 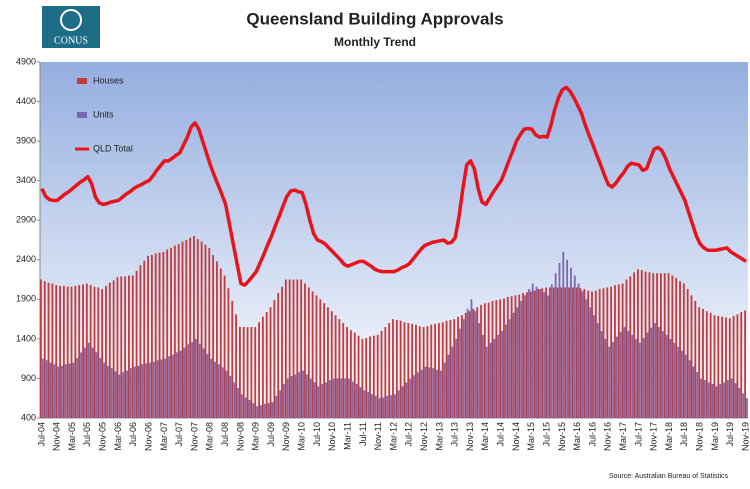 What do you see at coordinates (654, 436) in the screenshot?
I see `x-tick-label: Nov-17` at bounding box center [654, 436].